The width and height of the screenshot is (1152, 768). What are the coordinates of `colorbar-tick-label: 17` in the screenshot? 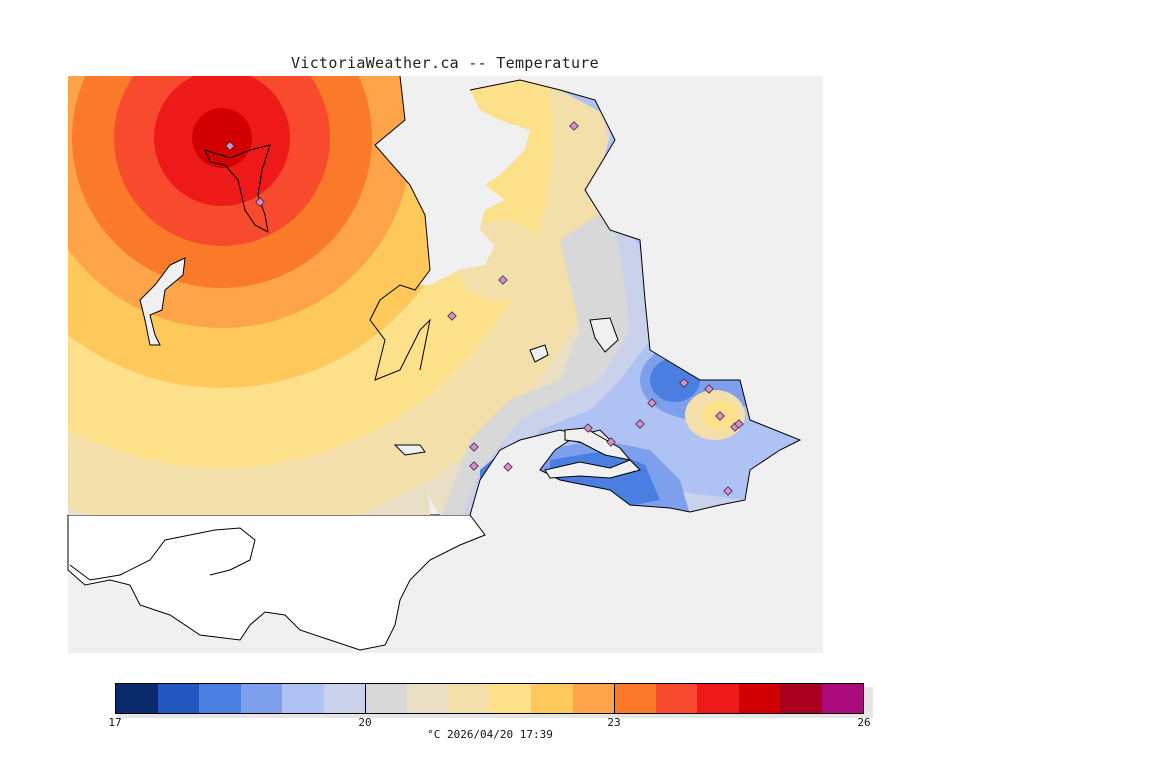 It's located at (115, 722).